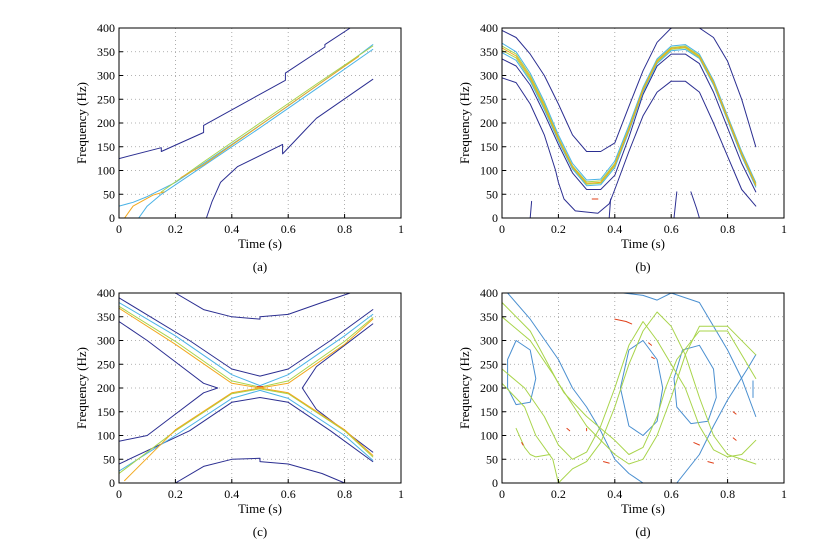  I want to click on panel-caption: (b), so click(642, 266).